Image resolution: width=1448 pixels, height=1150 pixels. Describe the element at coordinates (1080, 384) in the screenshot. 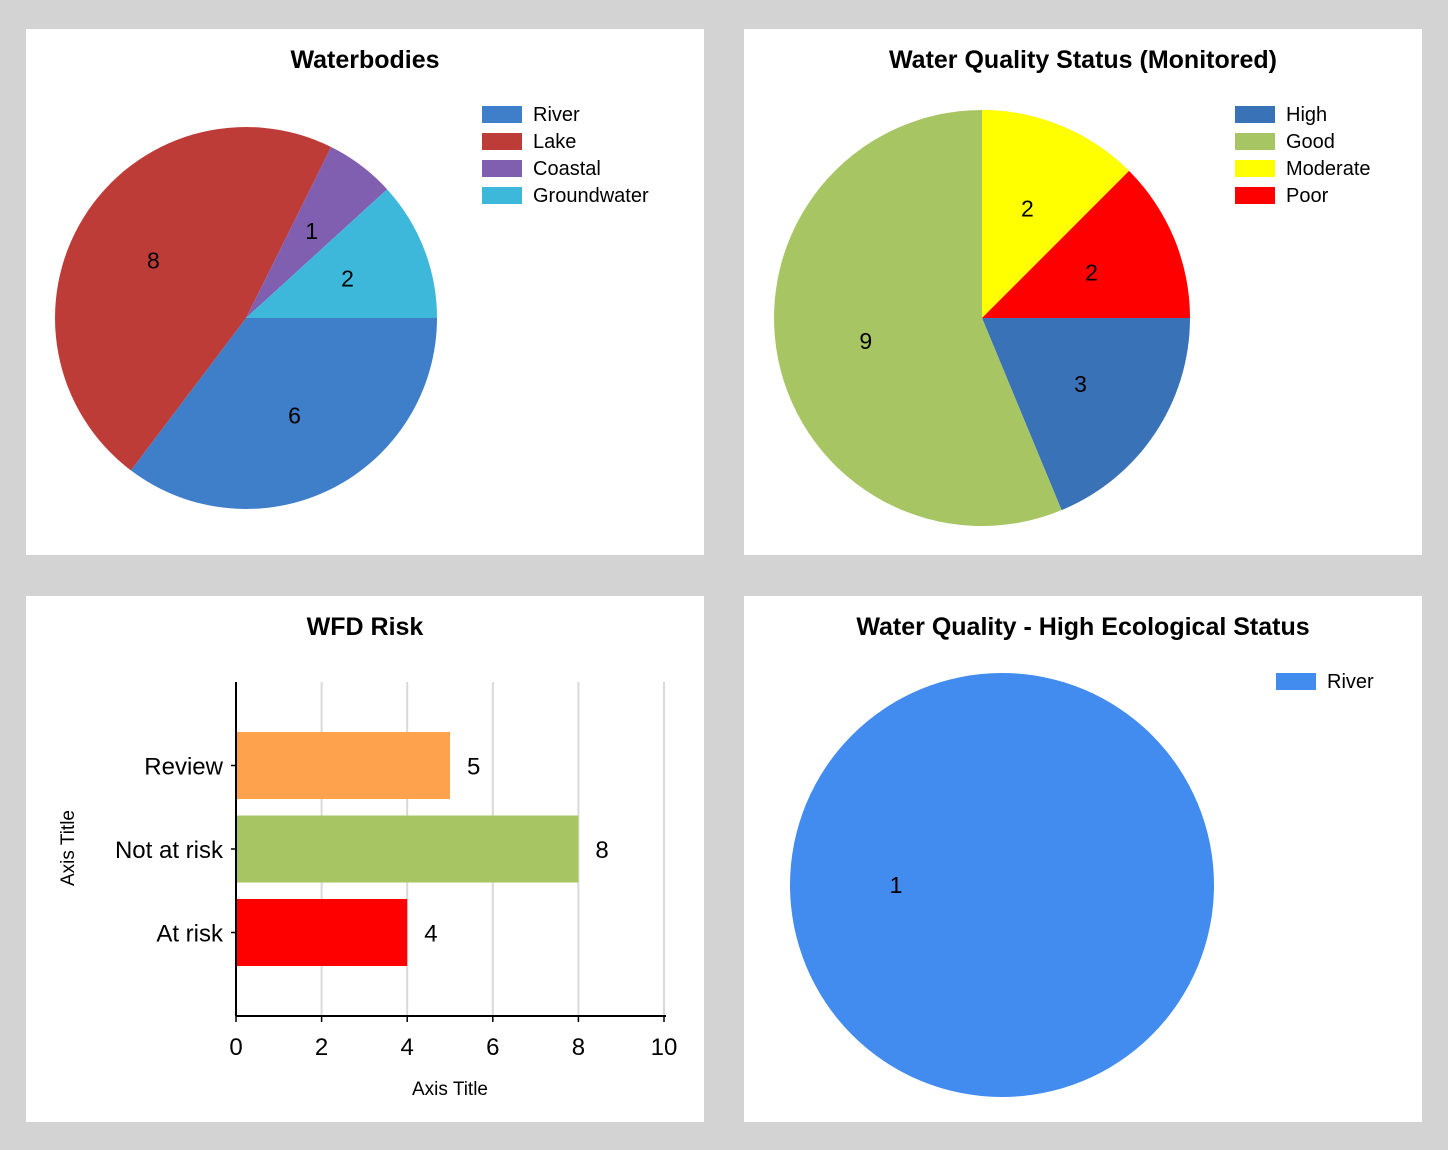

I see `slice-value-label-high: 3` at that location.